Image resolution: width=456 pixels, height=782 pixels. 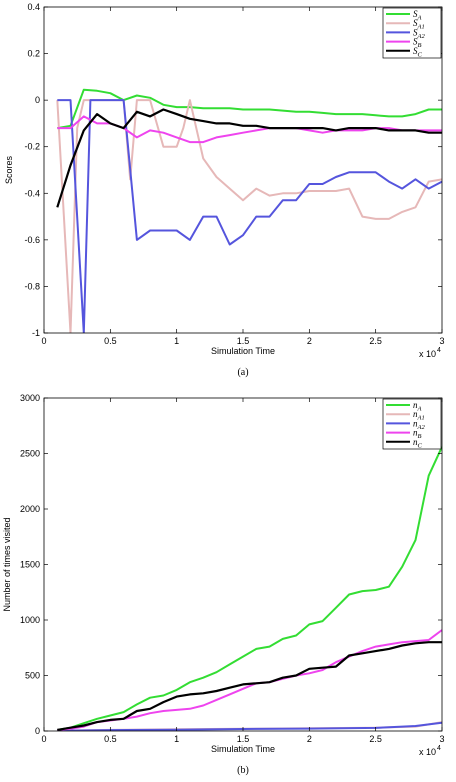 I want to click on series-line-n-c, so click(x=249, y=686).